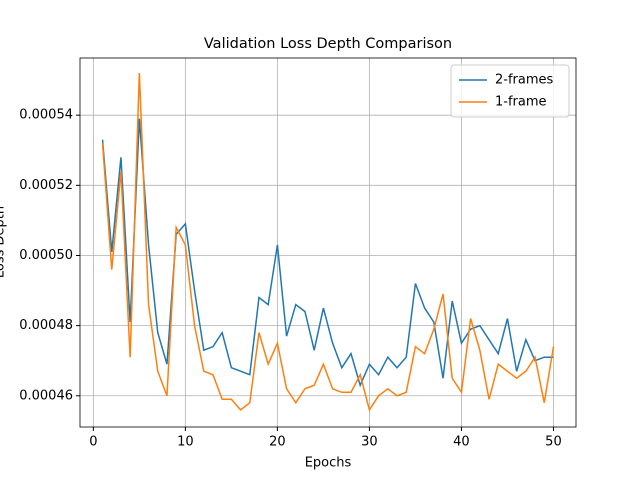  Describe the element at coordinates (369, 442) in the screenshot. I see `x-tick-label: 30` at that location.